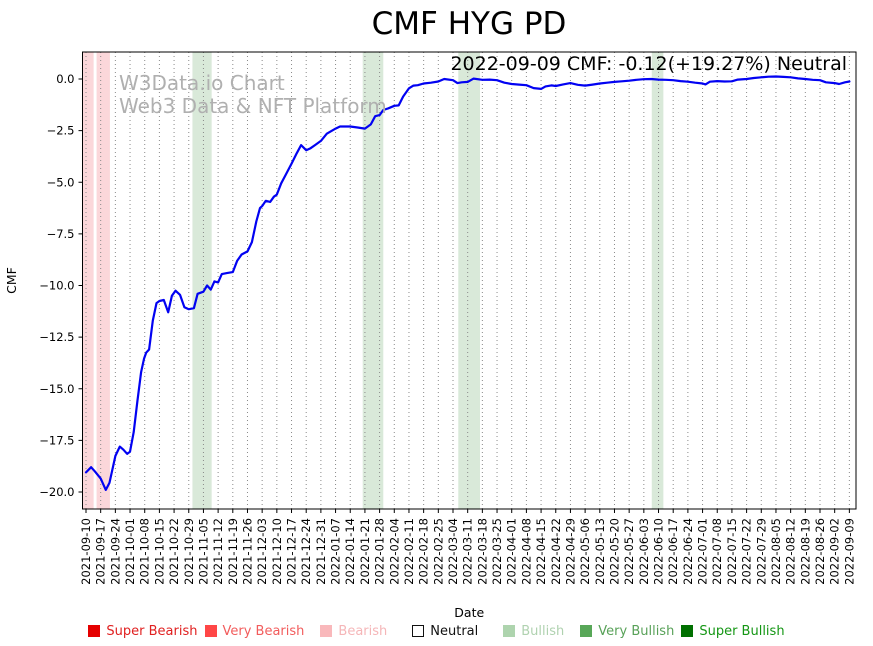 The image size is (873, 646). I want to click on watermark: W3Data.io Chart Web3 Data & NFT Platform, so click(253, 95).